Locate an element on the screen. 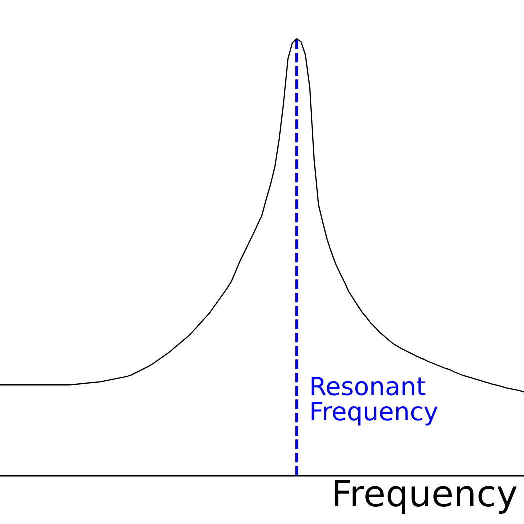 The height and width of the screenshot is (524, 524). annotation: Resonant Frequency is located at coordinates (375, 401).